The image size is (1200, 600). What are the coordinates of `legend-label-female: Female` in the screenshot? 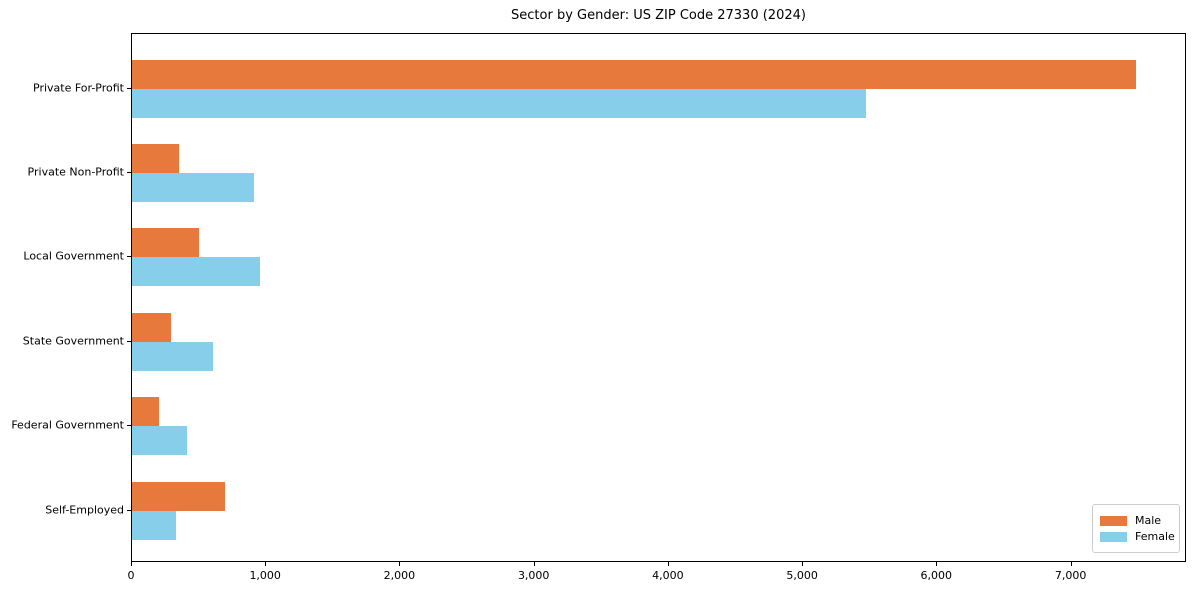 It's located at (1155, 536).